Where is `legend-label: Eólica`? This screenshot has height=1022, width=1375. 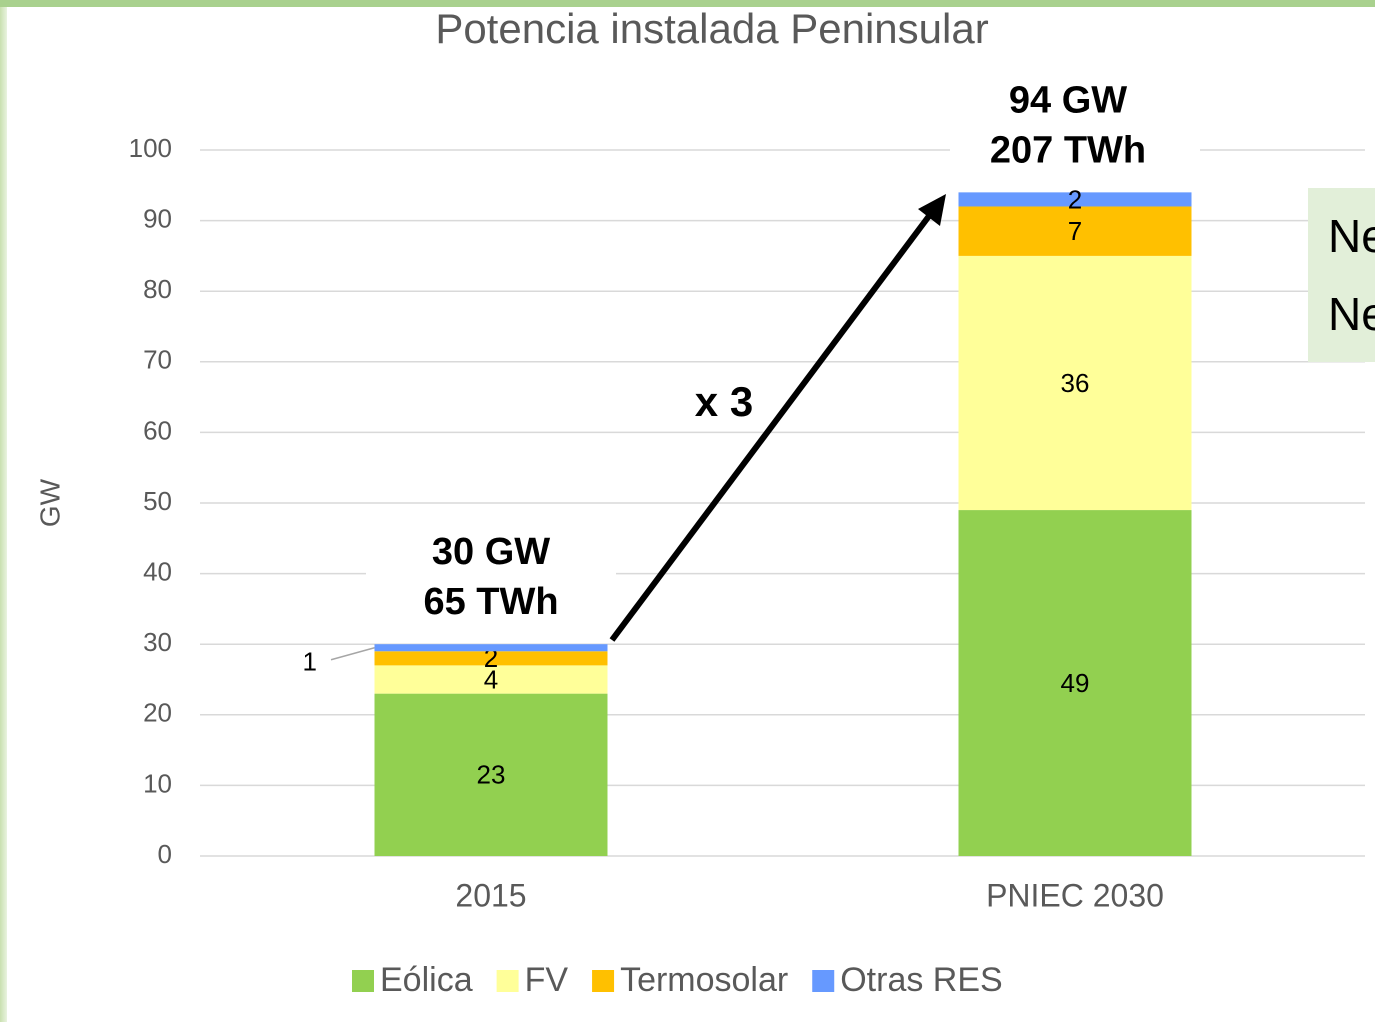 legend-label: Eólica is located at coordinates (426, 980).